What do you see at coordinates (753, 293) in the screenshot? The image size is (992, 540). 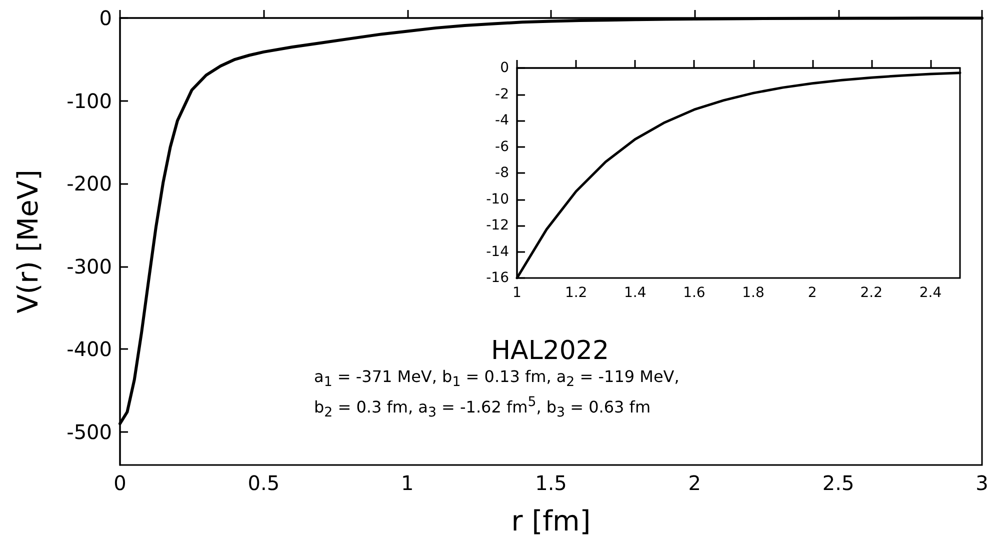 I see `x-tick-label: 1.8` at bounding box center [753, 293].